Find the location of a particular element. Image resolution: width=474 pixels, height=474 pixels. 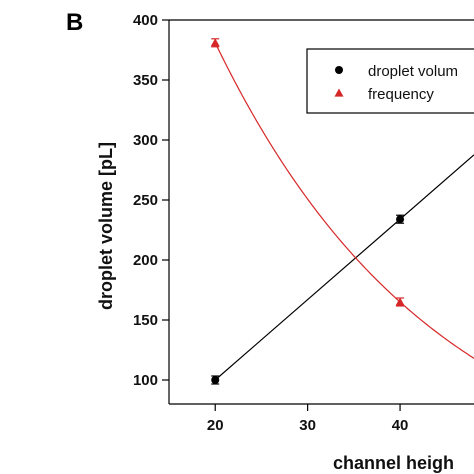

legend-label-frequency: frequency is located at coordinates (401, 94).